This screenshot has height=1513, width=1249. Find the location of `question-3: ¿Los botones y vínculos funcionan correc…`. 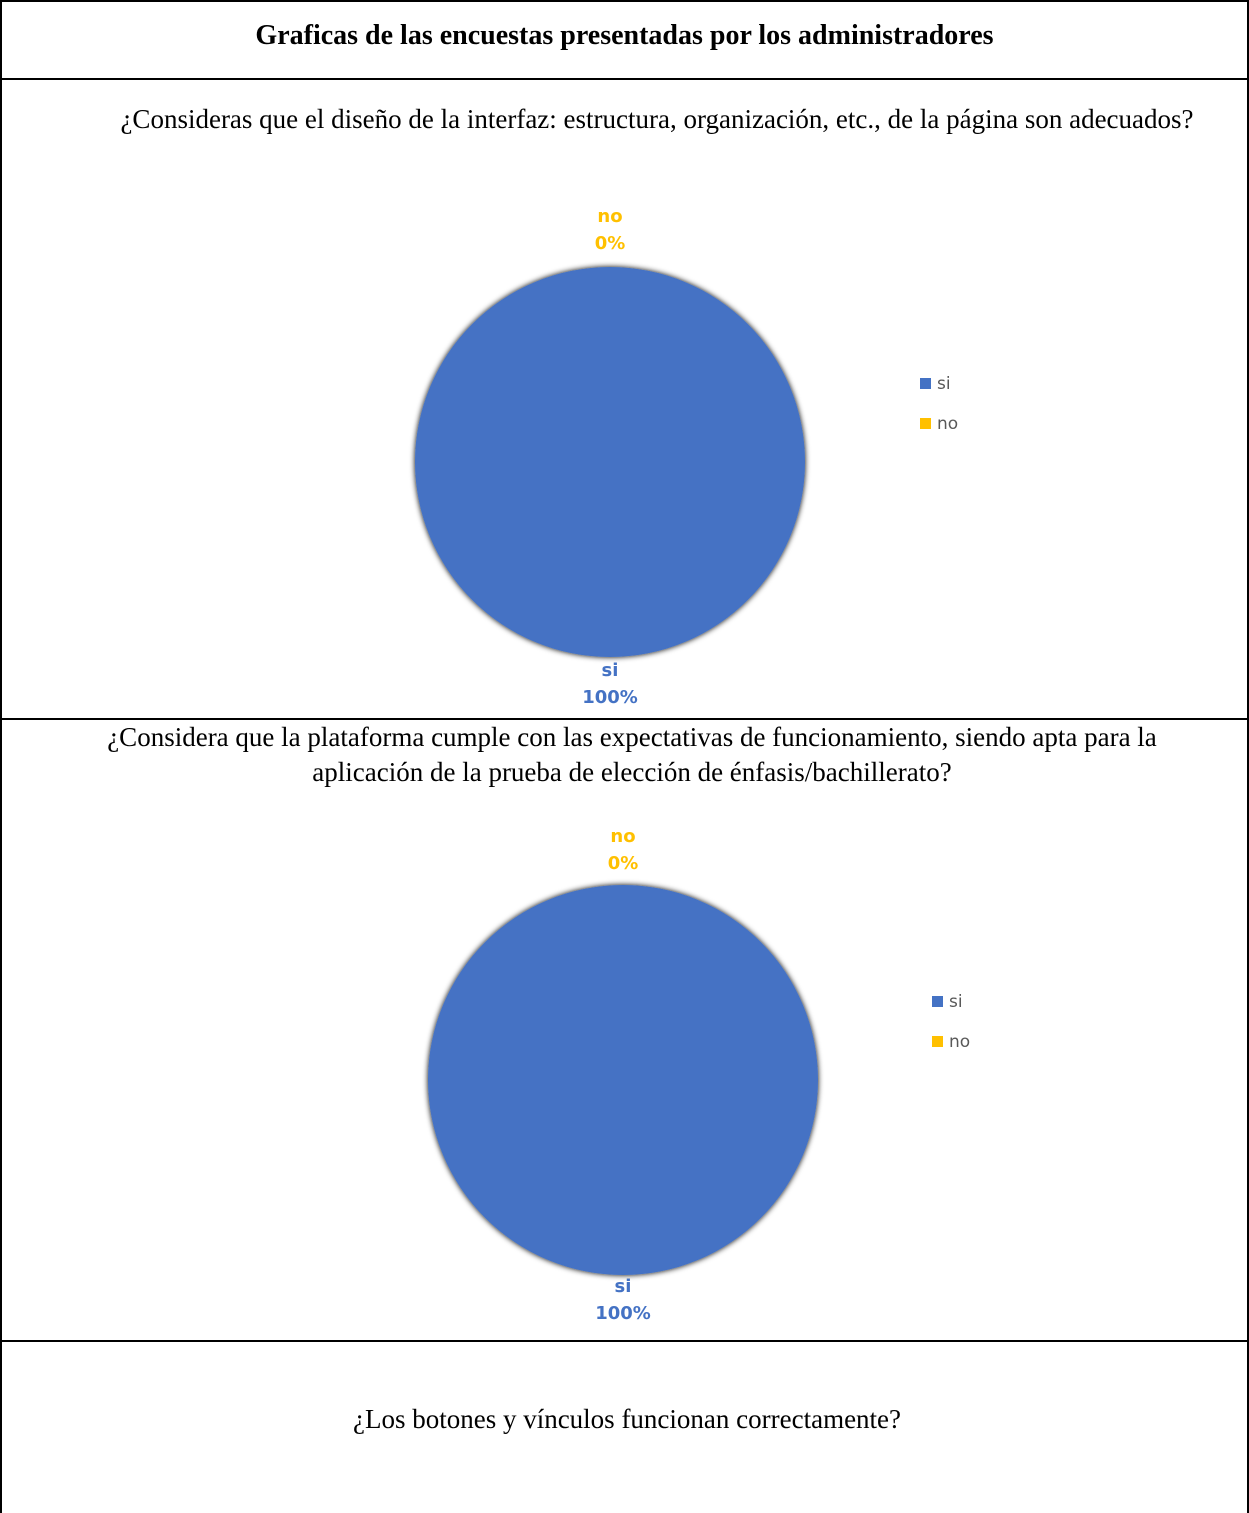

question-3: ¿Los botones y vínculos funcionan correc… is located at coordinates (627, 1419).